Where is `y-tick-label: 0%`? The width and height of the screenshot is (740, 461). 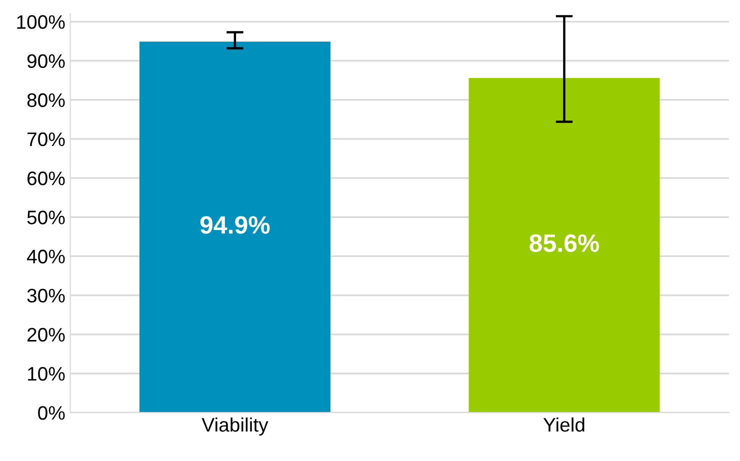 y-tick-label: 0% is located at coordinates (51, 413).